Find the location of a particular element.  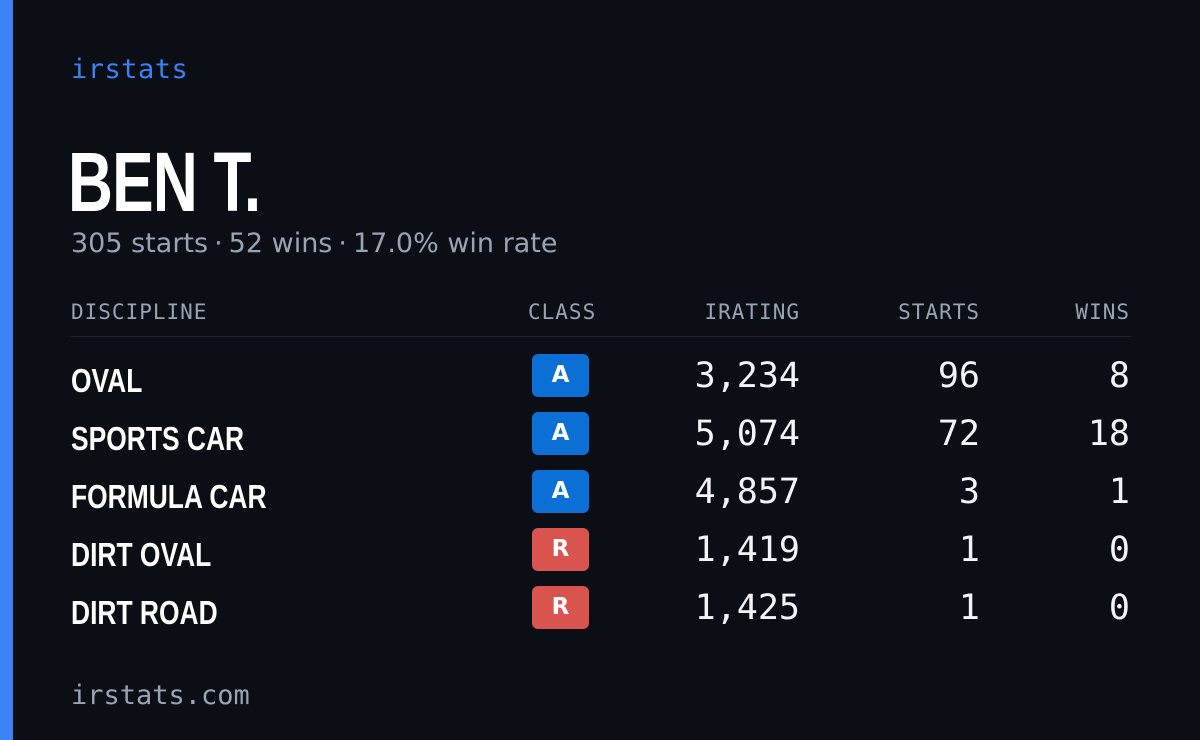

irating-value: 4,857 is located at coordinates (747, 492).